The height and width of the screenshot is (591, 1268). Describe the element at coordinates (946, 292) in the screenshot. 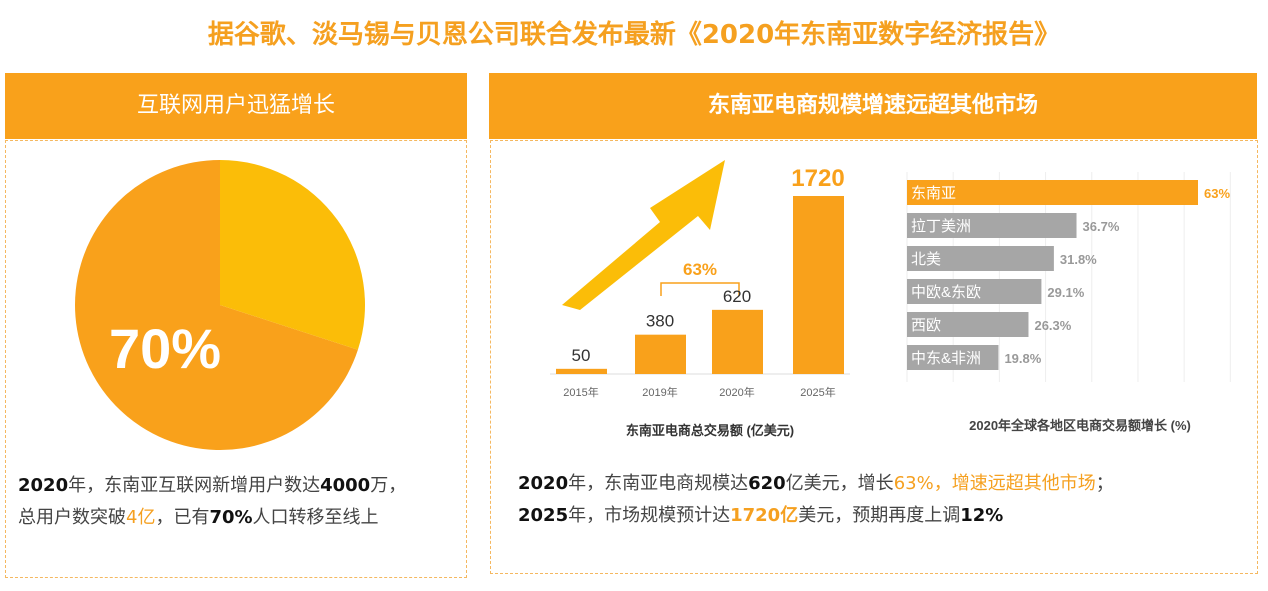

I see `category-label: 中欧&东欧` at that location.